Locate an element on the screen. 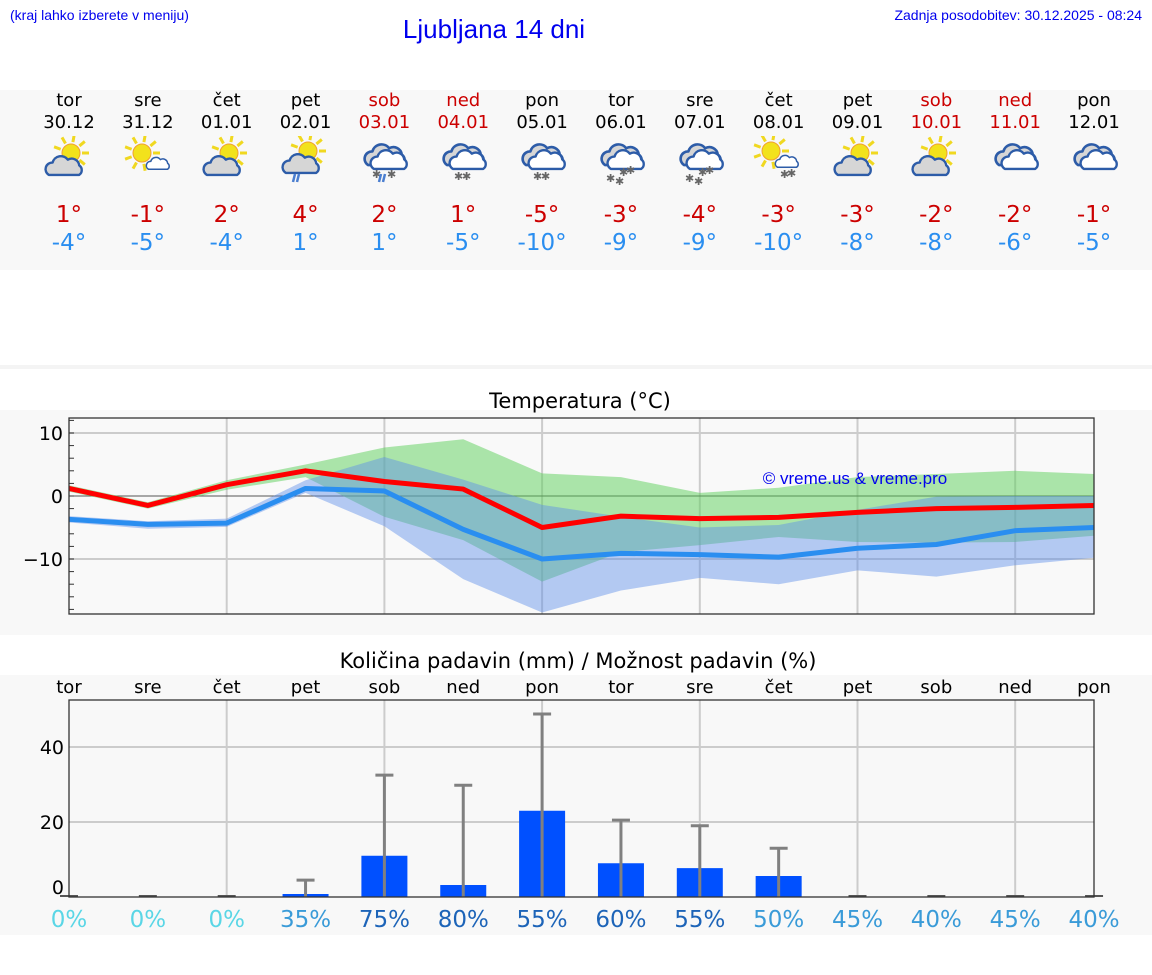  day-column: ned 11.01 -2° -6° is located at coordinates (1015, 173).